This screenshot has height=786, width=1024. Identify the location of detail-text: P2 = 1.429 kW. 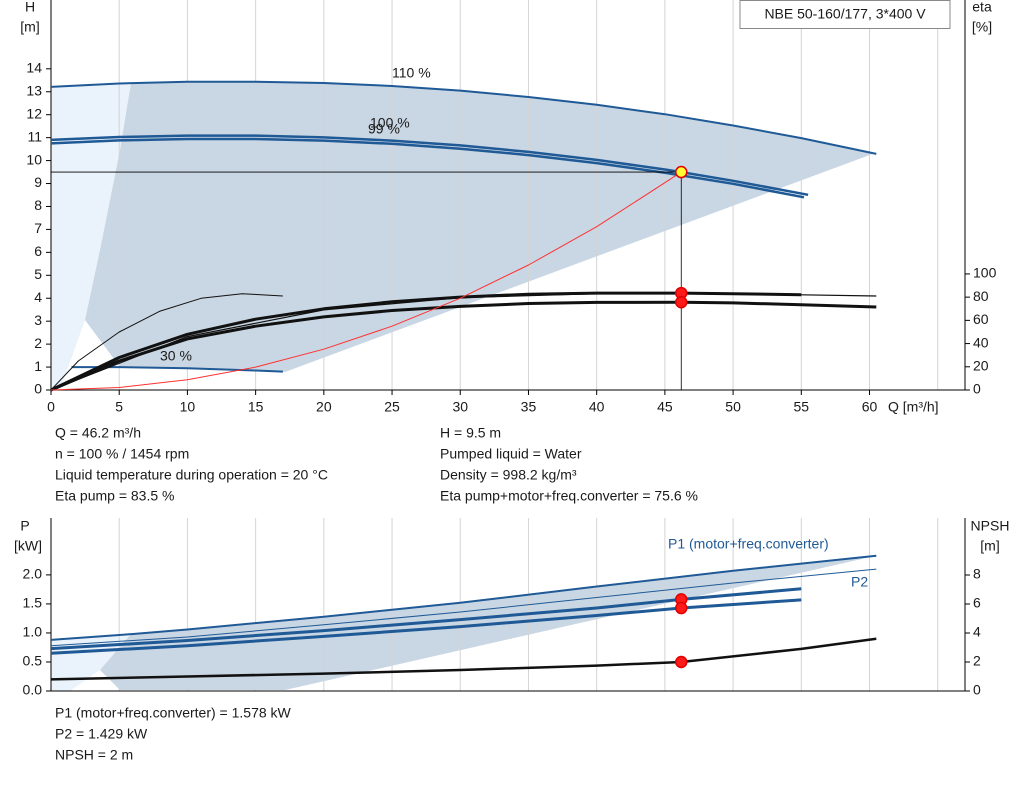
(101, 734).